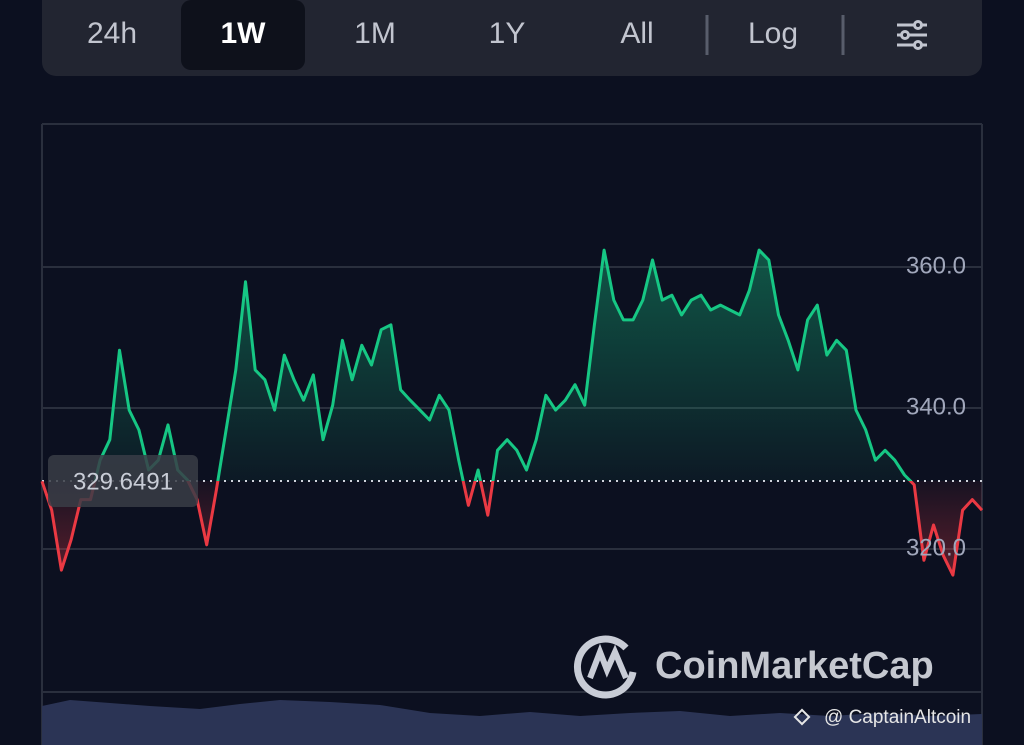 This screenshot has height=745, width=1024. I want to click on tab-active-bg, so click(243, 35).